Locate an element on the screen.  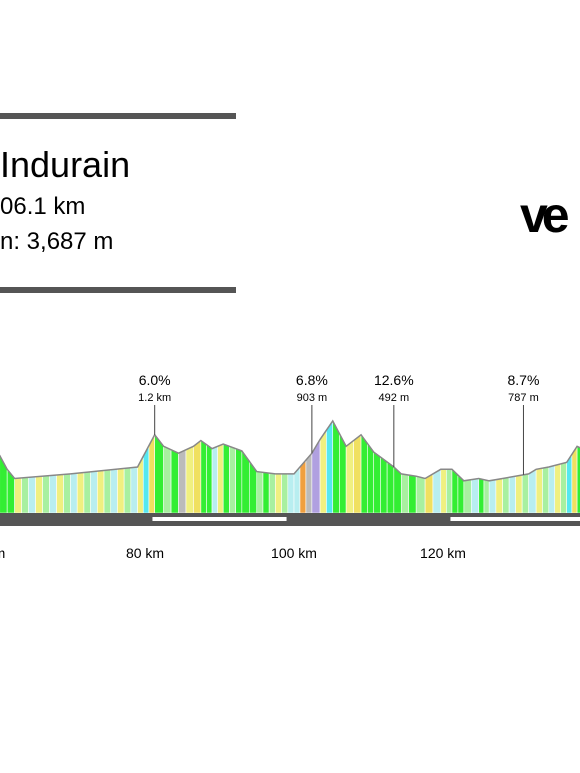
profile-segments is located at coordinates (290, 467).